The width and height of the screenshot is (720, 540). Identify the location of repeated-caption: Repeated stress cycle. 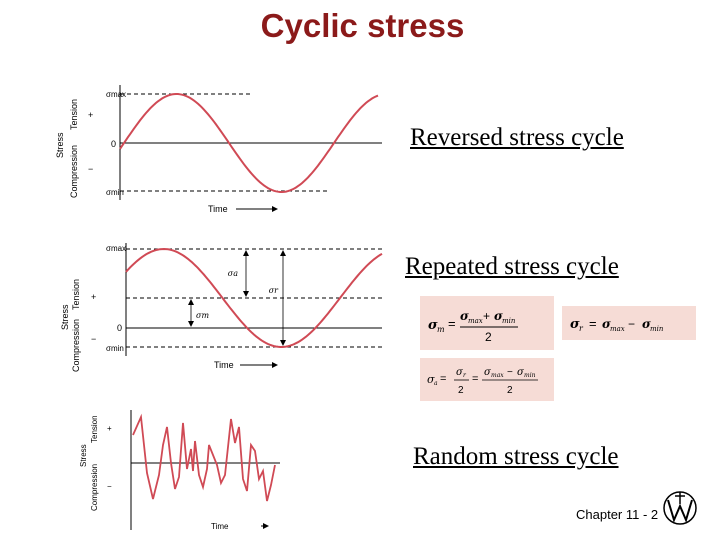
(512, 266).